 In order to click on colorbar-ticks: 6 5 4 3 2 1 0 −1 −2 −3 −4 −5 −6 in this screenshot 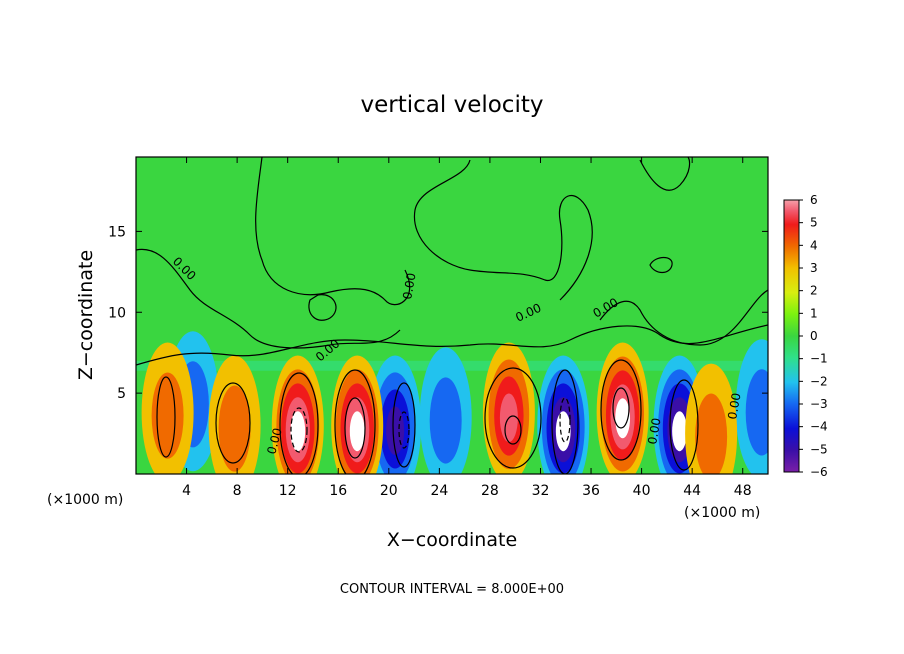, I will do `click(813, 336)`.